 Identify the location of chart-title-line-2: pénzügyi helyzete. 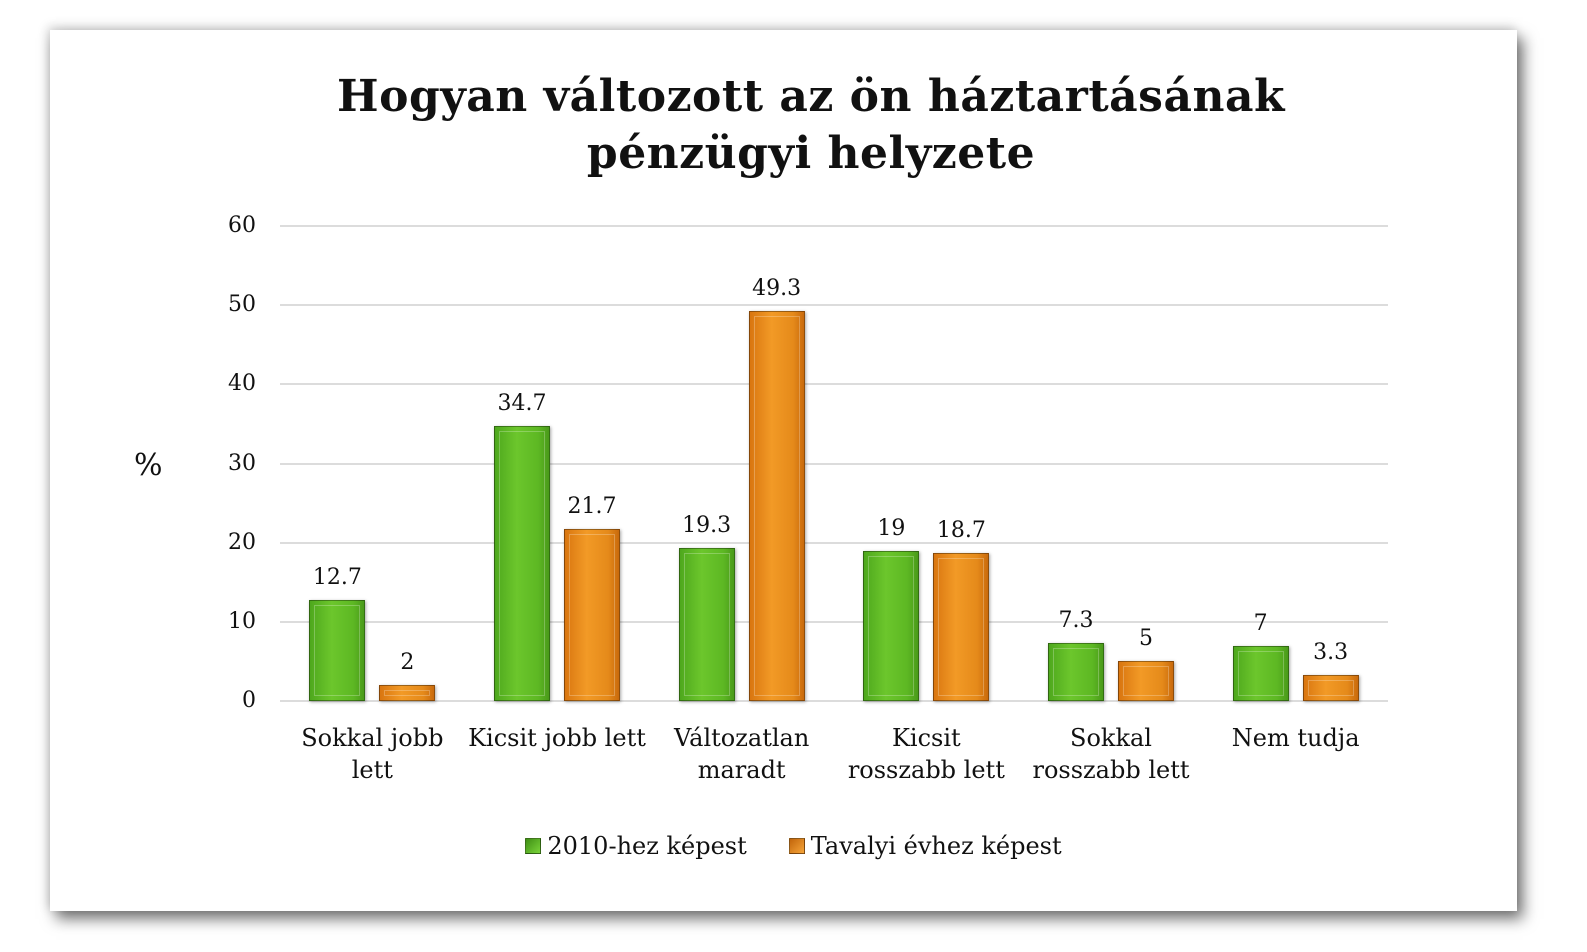
(811, 153).